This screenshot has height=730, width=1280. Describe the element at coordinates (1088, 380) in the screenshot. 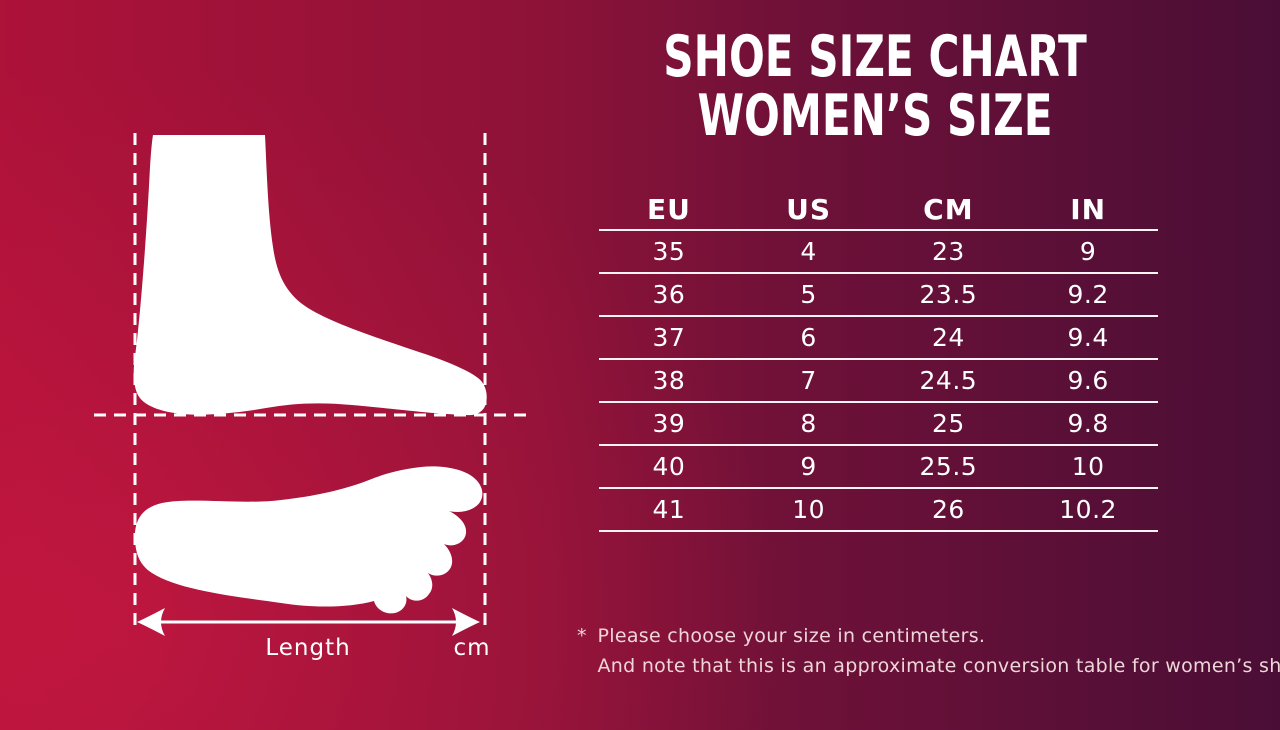

I see `cell-in: 9.6` at that location.